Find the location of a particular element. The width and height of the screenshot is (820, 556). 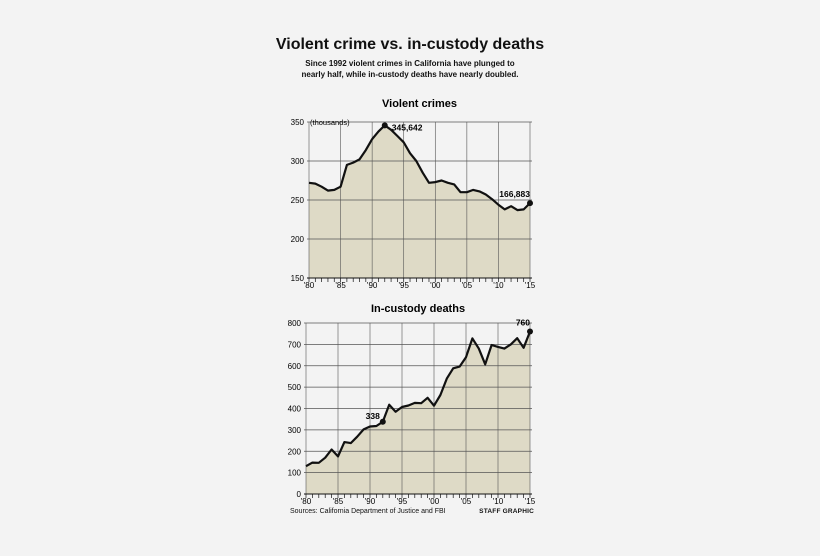

violent-crimes-area is located at coordinates (419, 202).